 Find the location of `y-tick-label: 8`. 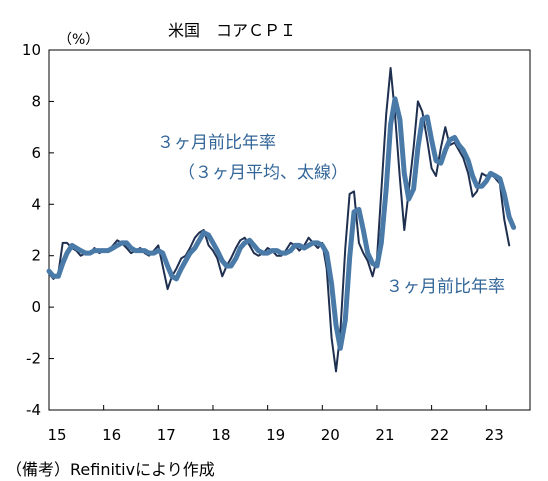

y-tick-label: 8 is located at coordinates (36, 101).